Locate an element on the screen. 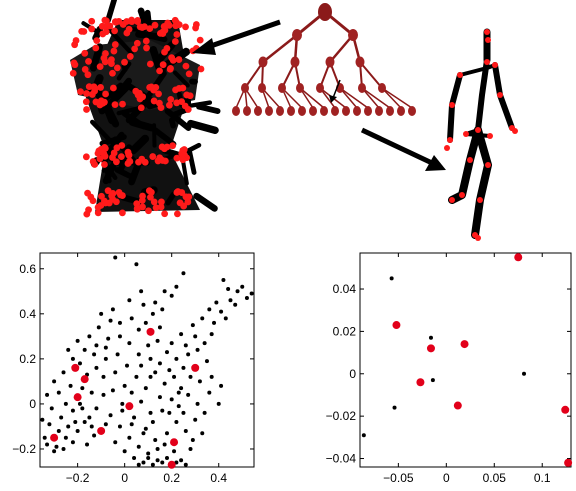  dense-skeleton-cluster is located at coordinates (145, 109).